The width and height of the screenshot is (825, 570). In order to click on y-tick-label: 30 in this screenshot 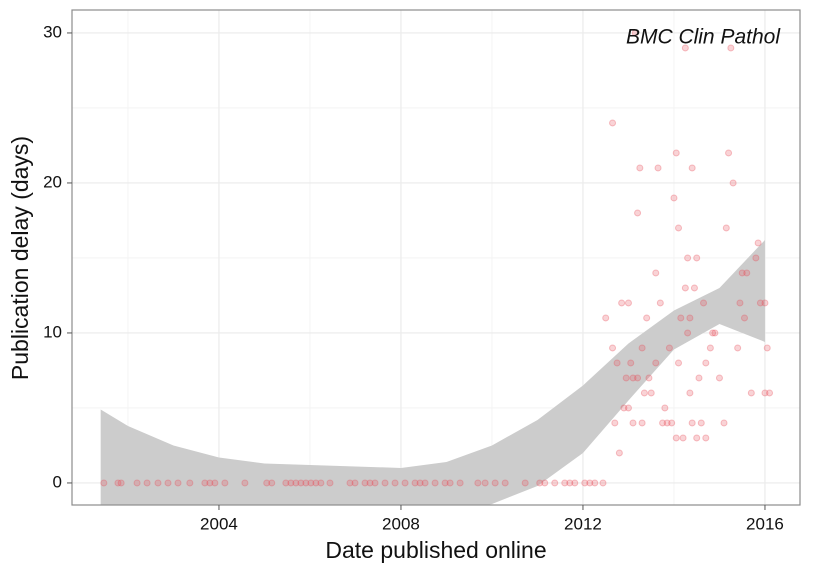, I will do `click(52, 31)`.